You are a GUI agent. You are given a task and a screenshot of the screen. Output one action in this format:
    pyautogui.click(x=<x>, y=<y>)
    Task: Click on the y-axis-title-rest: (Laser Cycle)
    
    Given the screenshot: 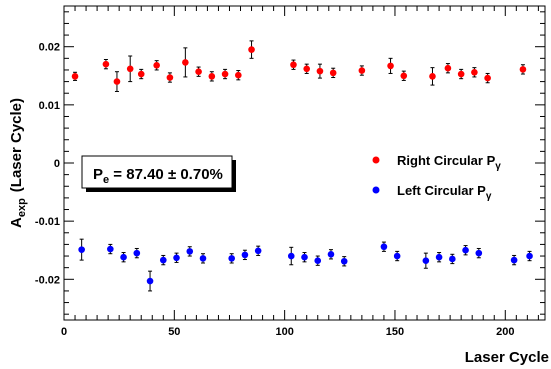 What is the action you would take?
    pyautogui.click(x=16, y=145)
    